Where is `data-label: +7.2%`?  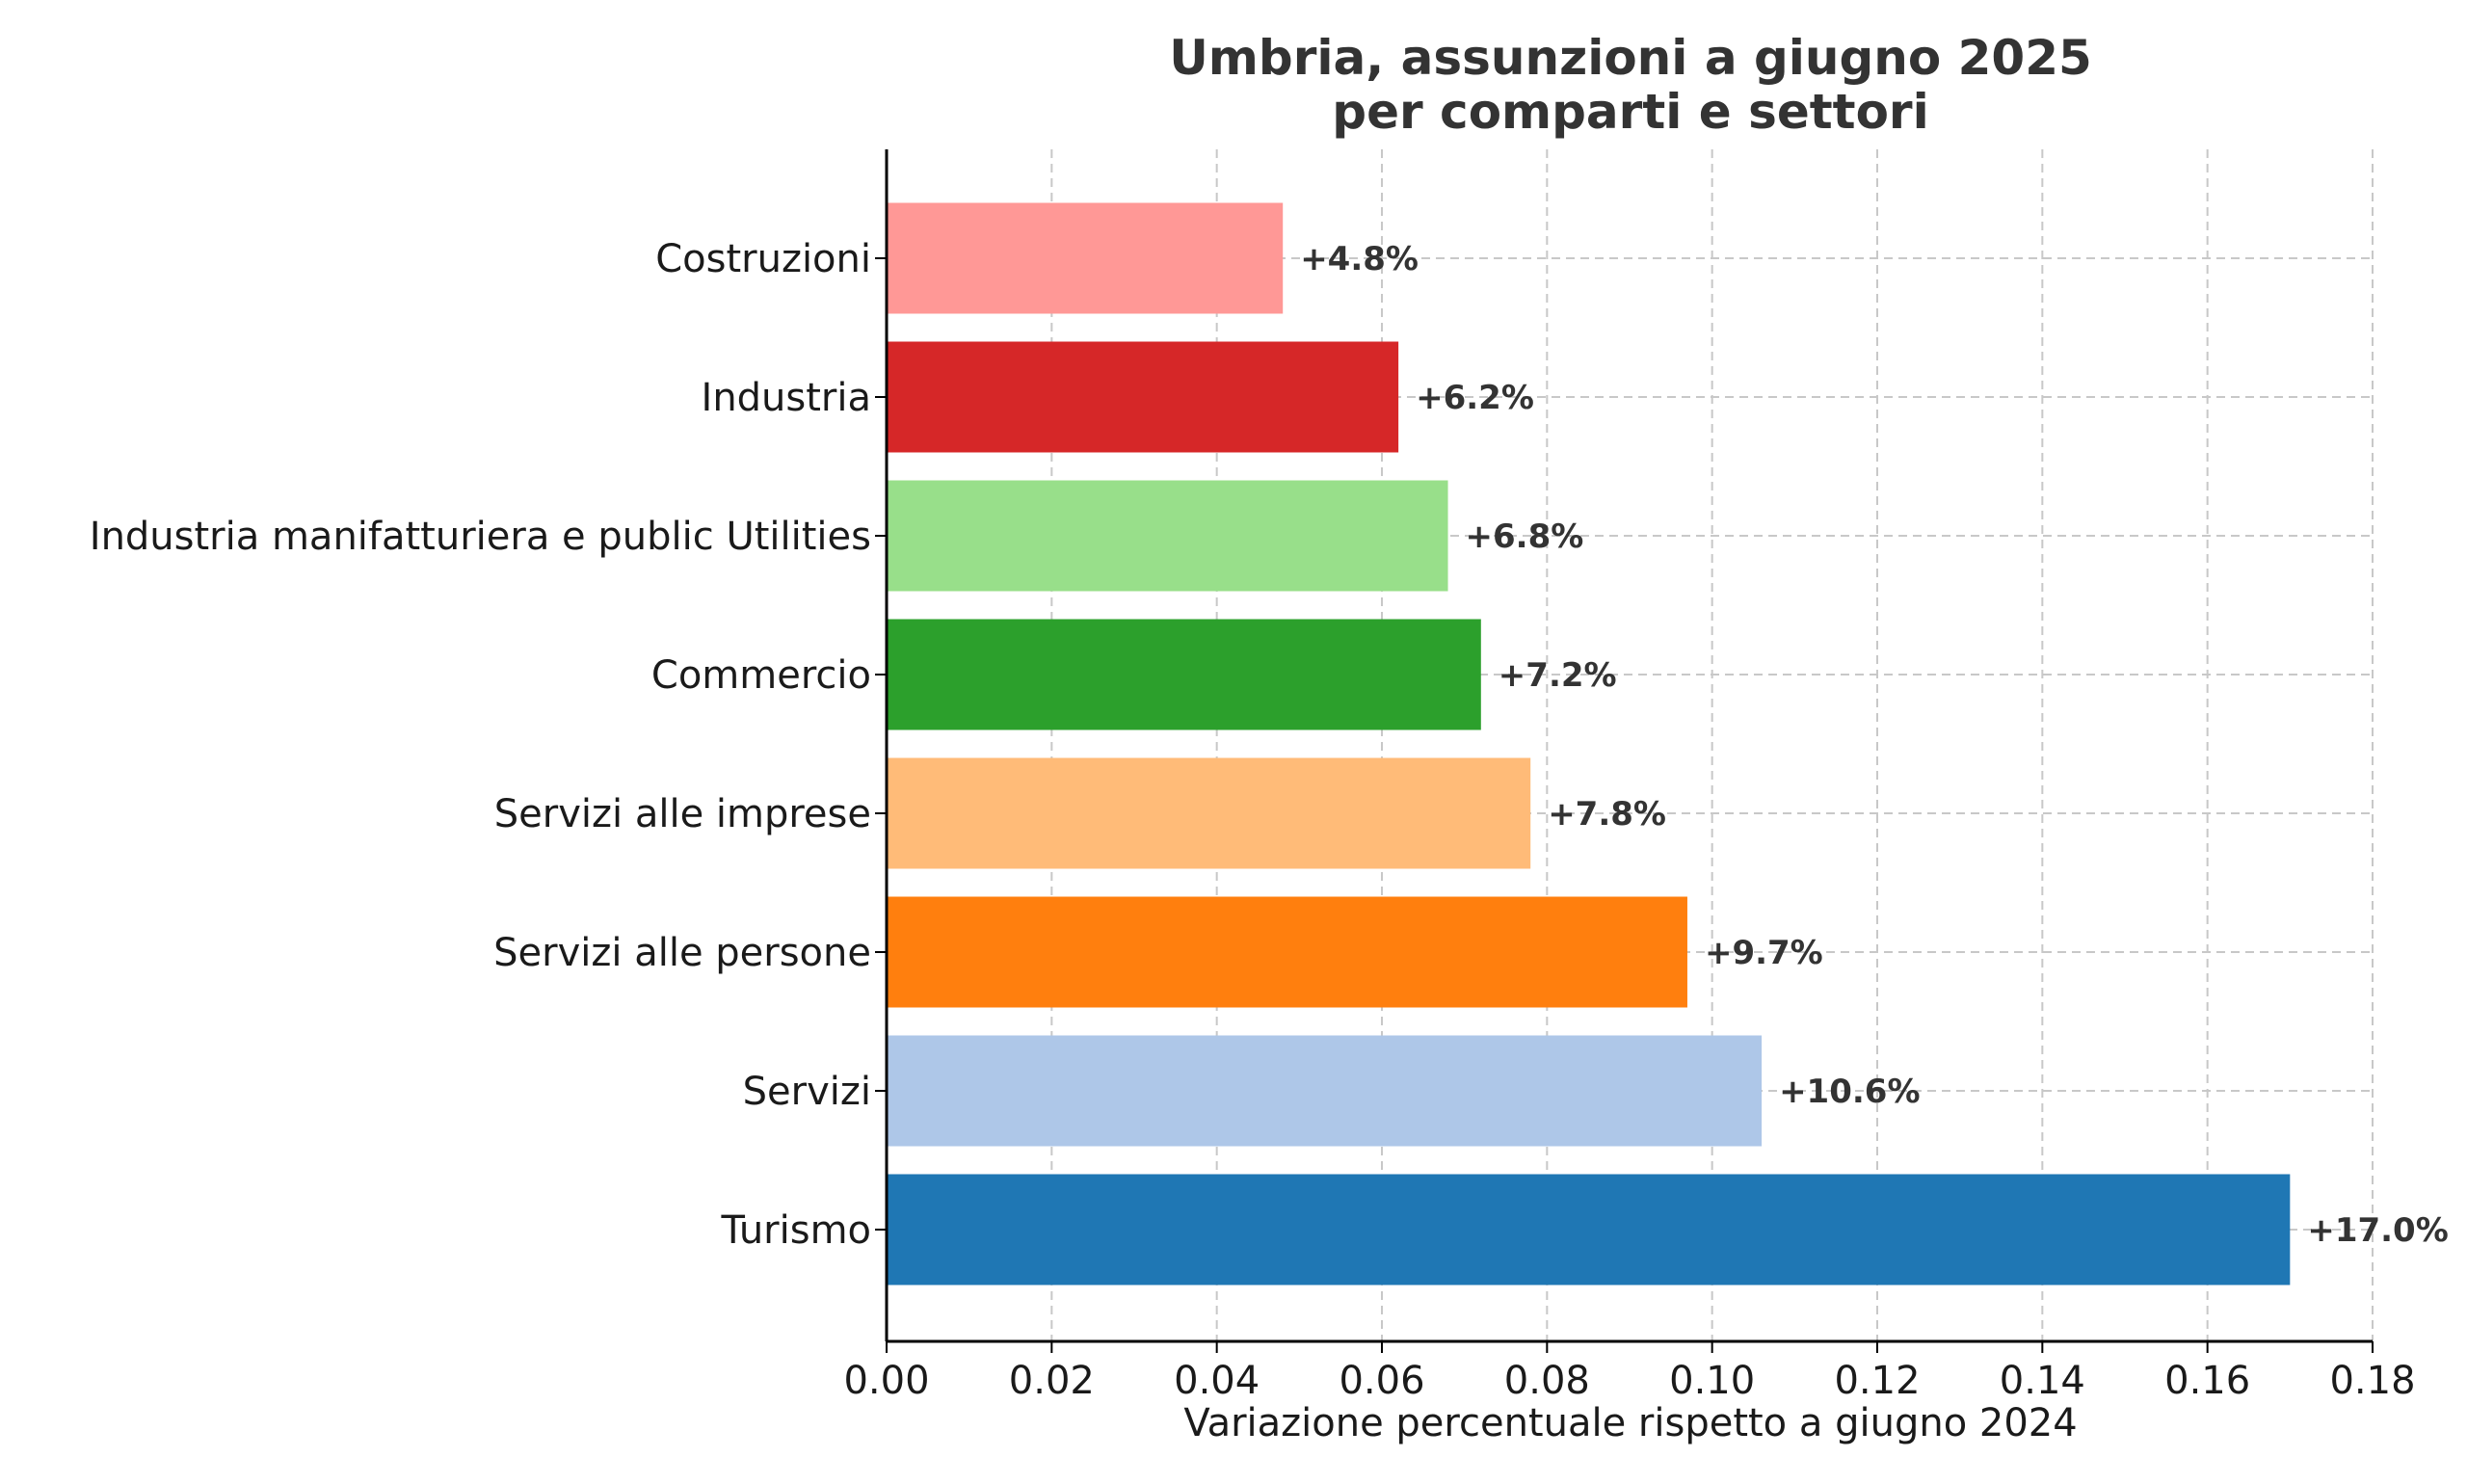
data-label: +7.2% is located at coordinates (1558, 675).